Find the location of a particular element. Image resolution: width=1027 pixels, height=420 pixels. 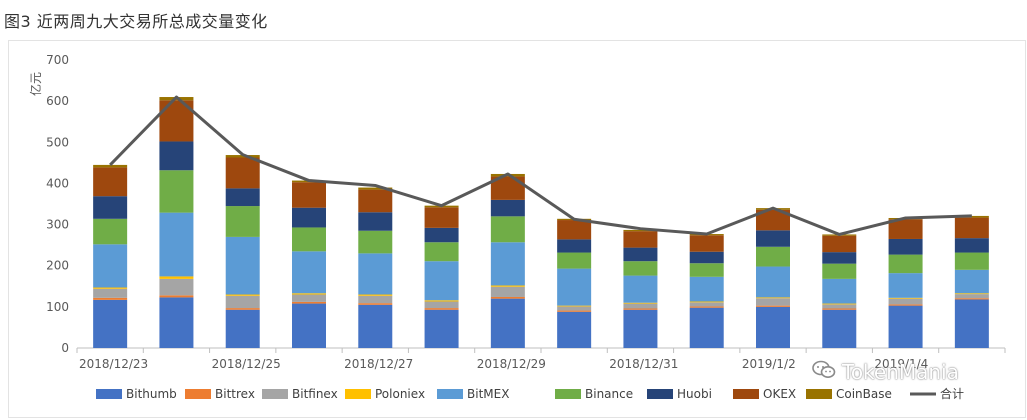

y-tick-label: 500 is located at coordinates (57, 142).